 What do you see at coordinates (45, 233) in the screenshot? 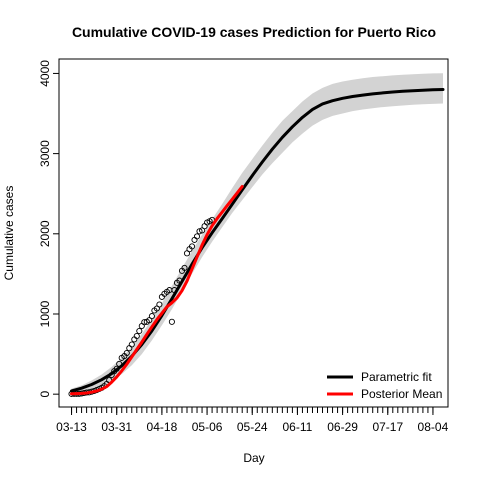
I see `y-tick-label: 2000` at bounding box center [45, 233].